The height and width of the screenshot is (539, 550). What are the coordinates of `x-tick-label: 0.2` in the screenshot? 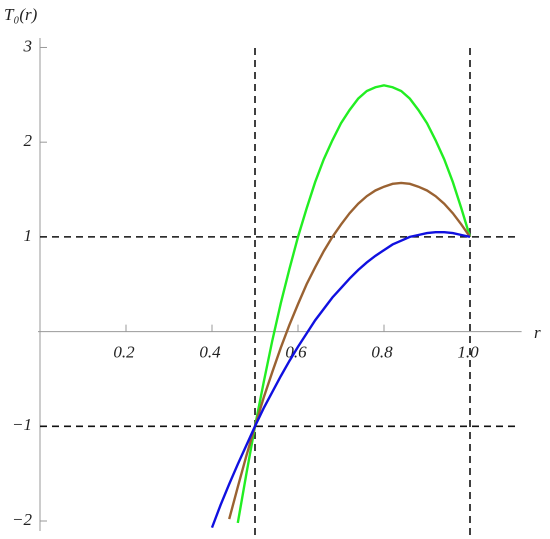 It's located at (124, 351).